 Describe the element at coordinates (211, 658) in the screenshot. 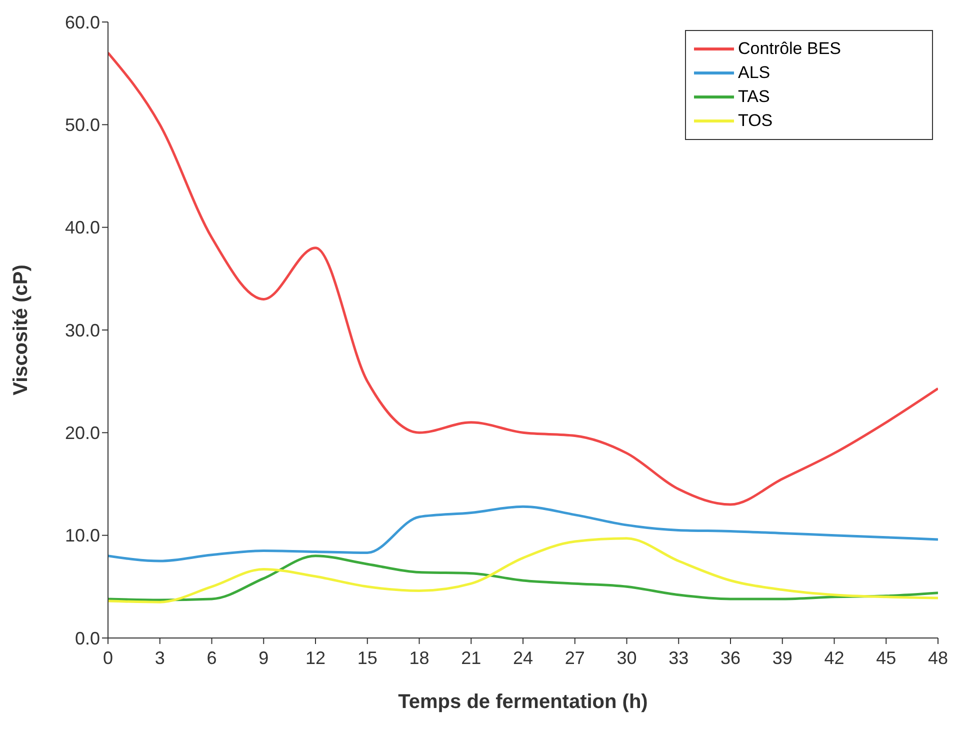

I see `x-tick-label: 6` at that location.